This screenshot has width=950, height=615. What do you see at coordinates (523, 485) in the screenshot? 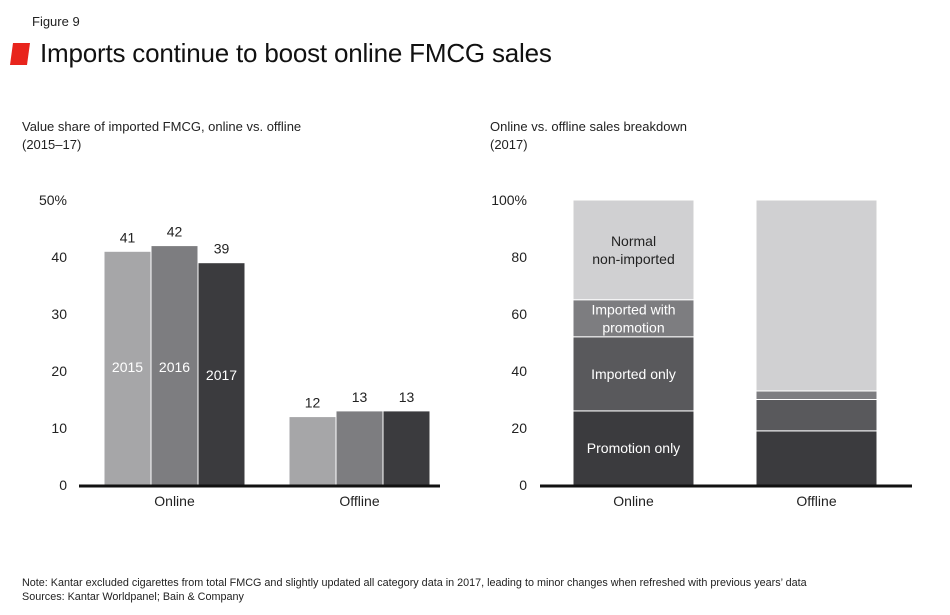
I see `right-y-tick-label: 0` at bounding box center [523, 485].